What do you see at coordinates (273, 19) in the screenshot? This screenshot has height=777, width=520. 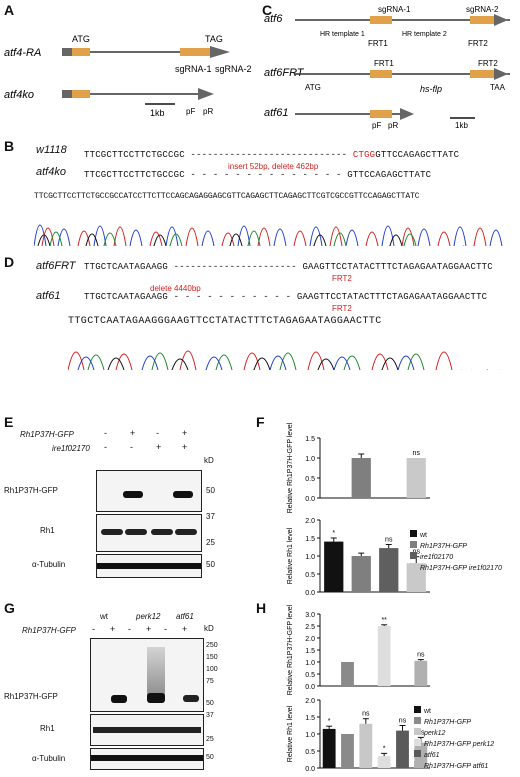 I see `svg-text: atf6` at bounding box center [273, 19].